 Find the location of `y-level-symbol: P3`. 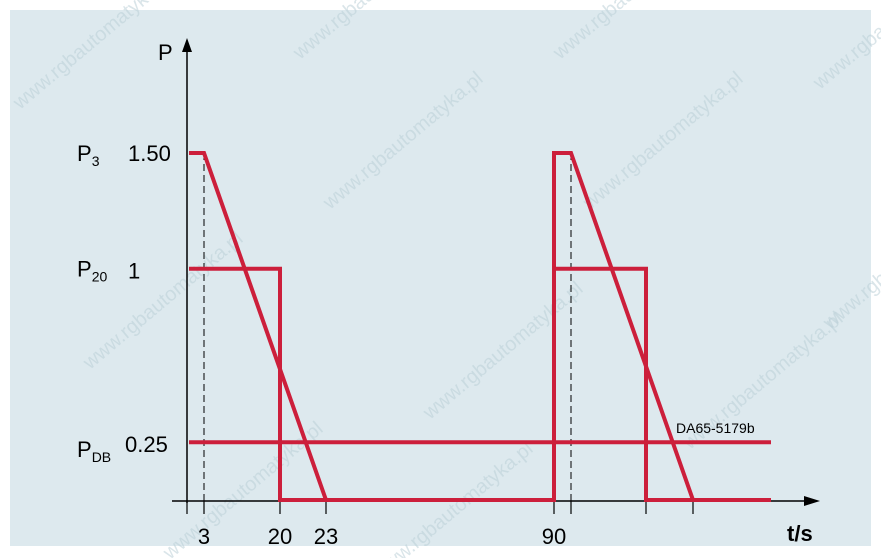

y-level-symbol: P3 is located at coordinates (88, 155).